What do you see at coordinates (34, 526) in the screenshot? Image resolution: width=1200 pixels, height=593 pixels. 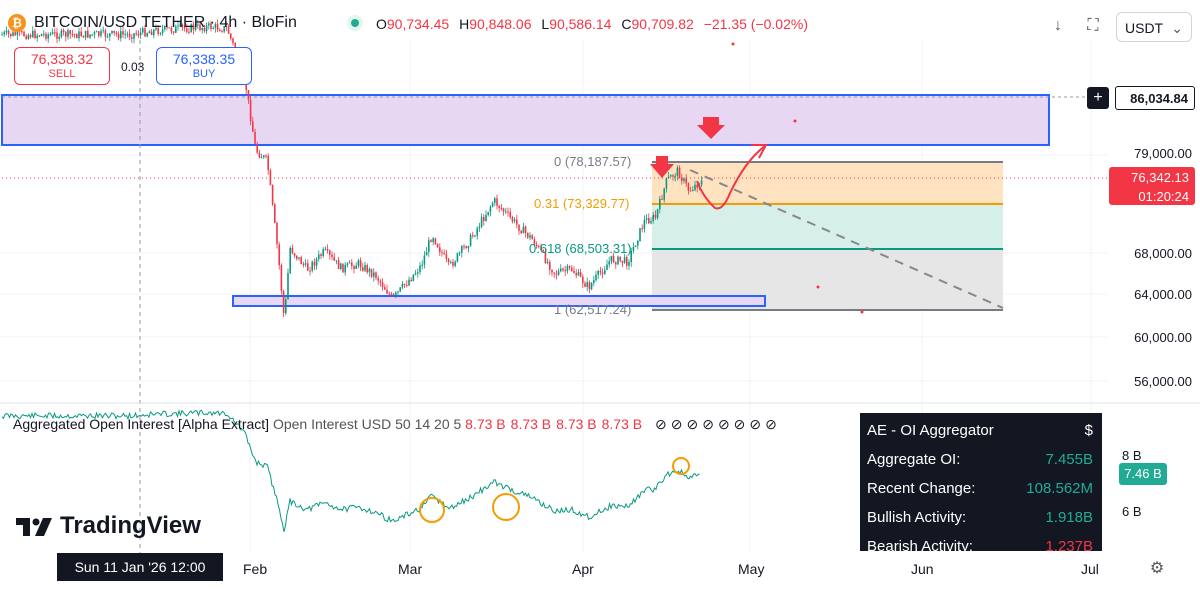 I see `tradingview-icon` at bounding box center [34, 526].